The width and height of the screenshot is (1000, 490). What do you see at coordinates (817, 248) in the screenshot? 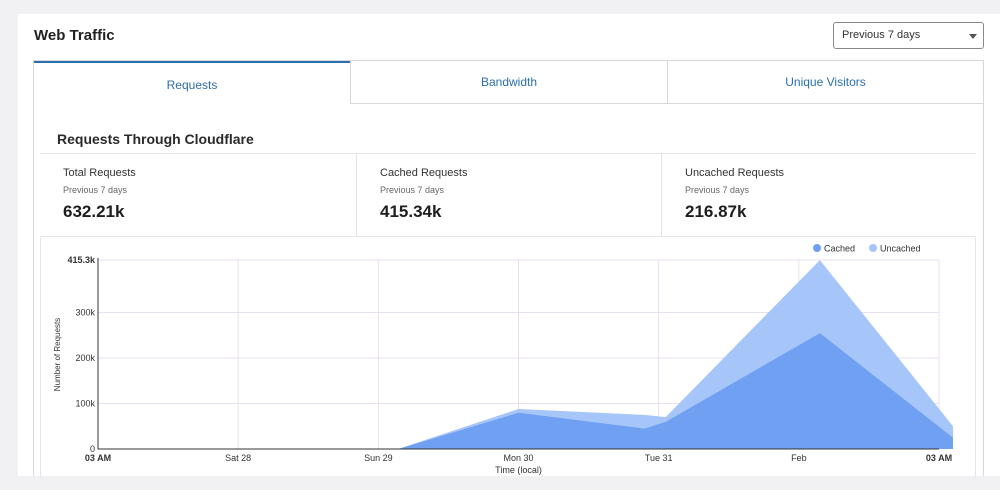
I see `legend-swatch-cached` at bounding box center [817, 248].